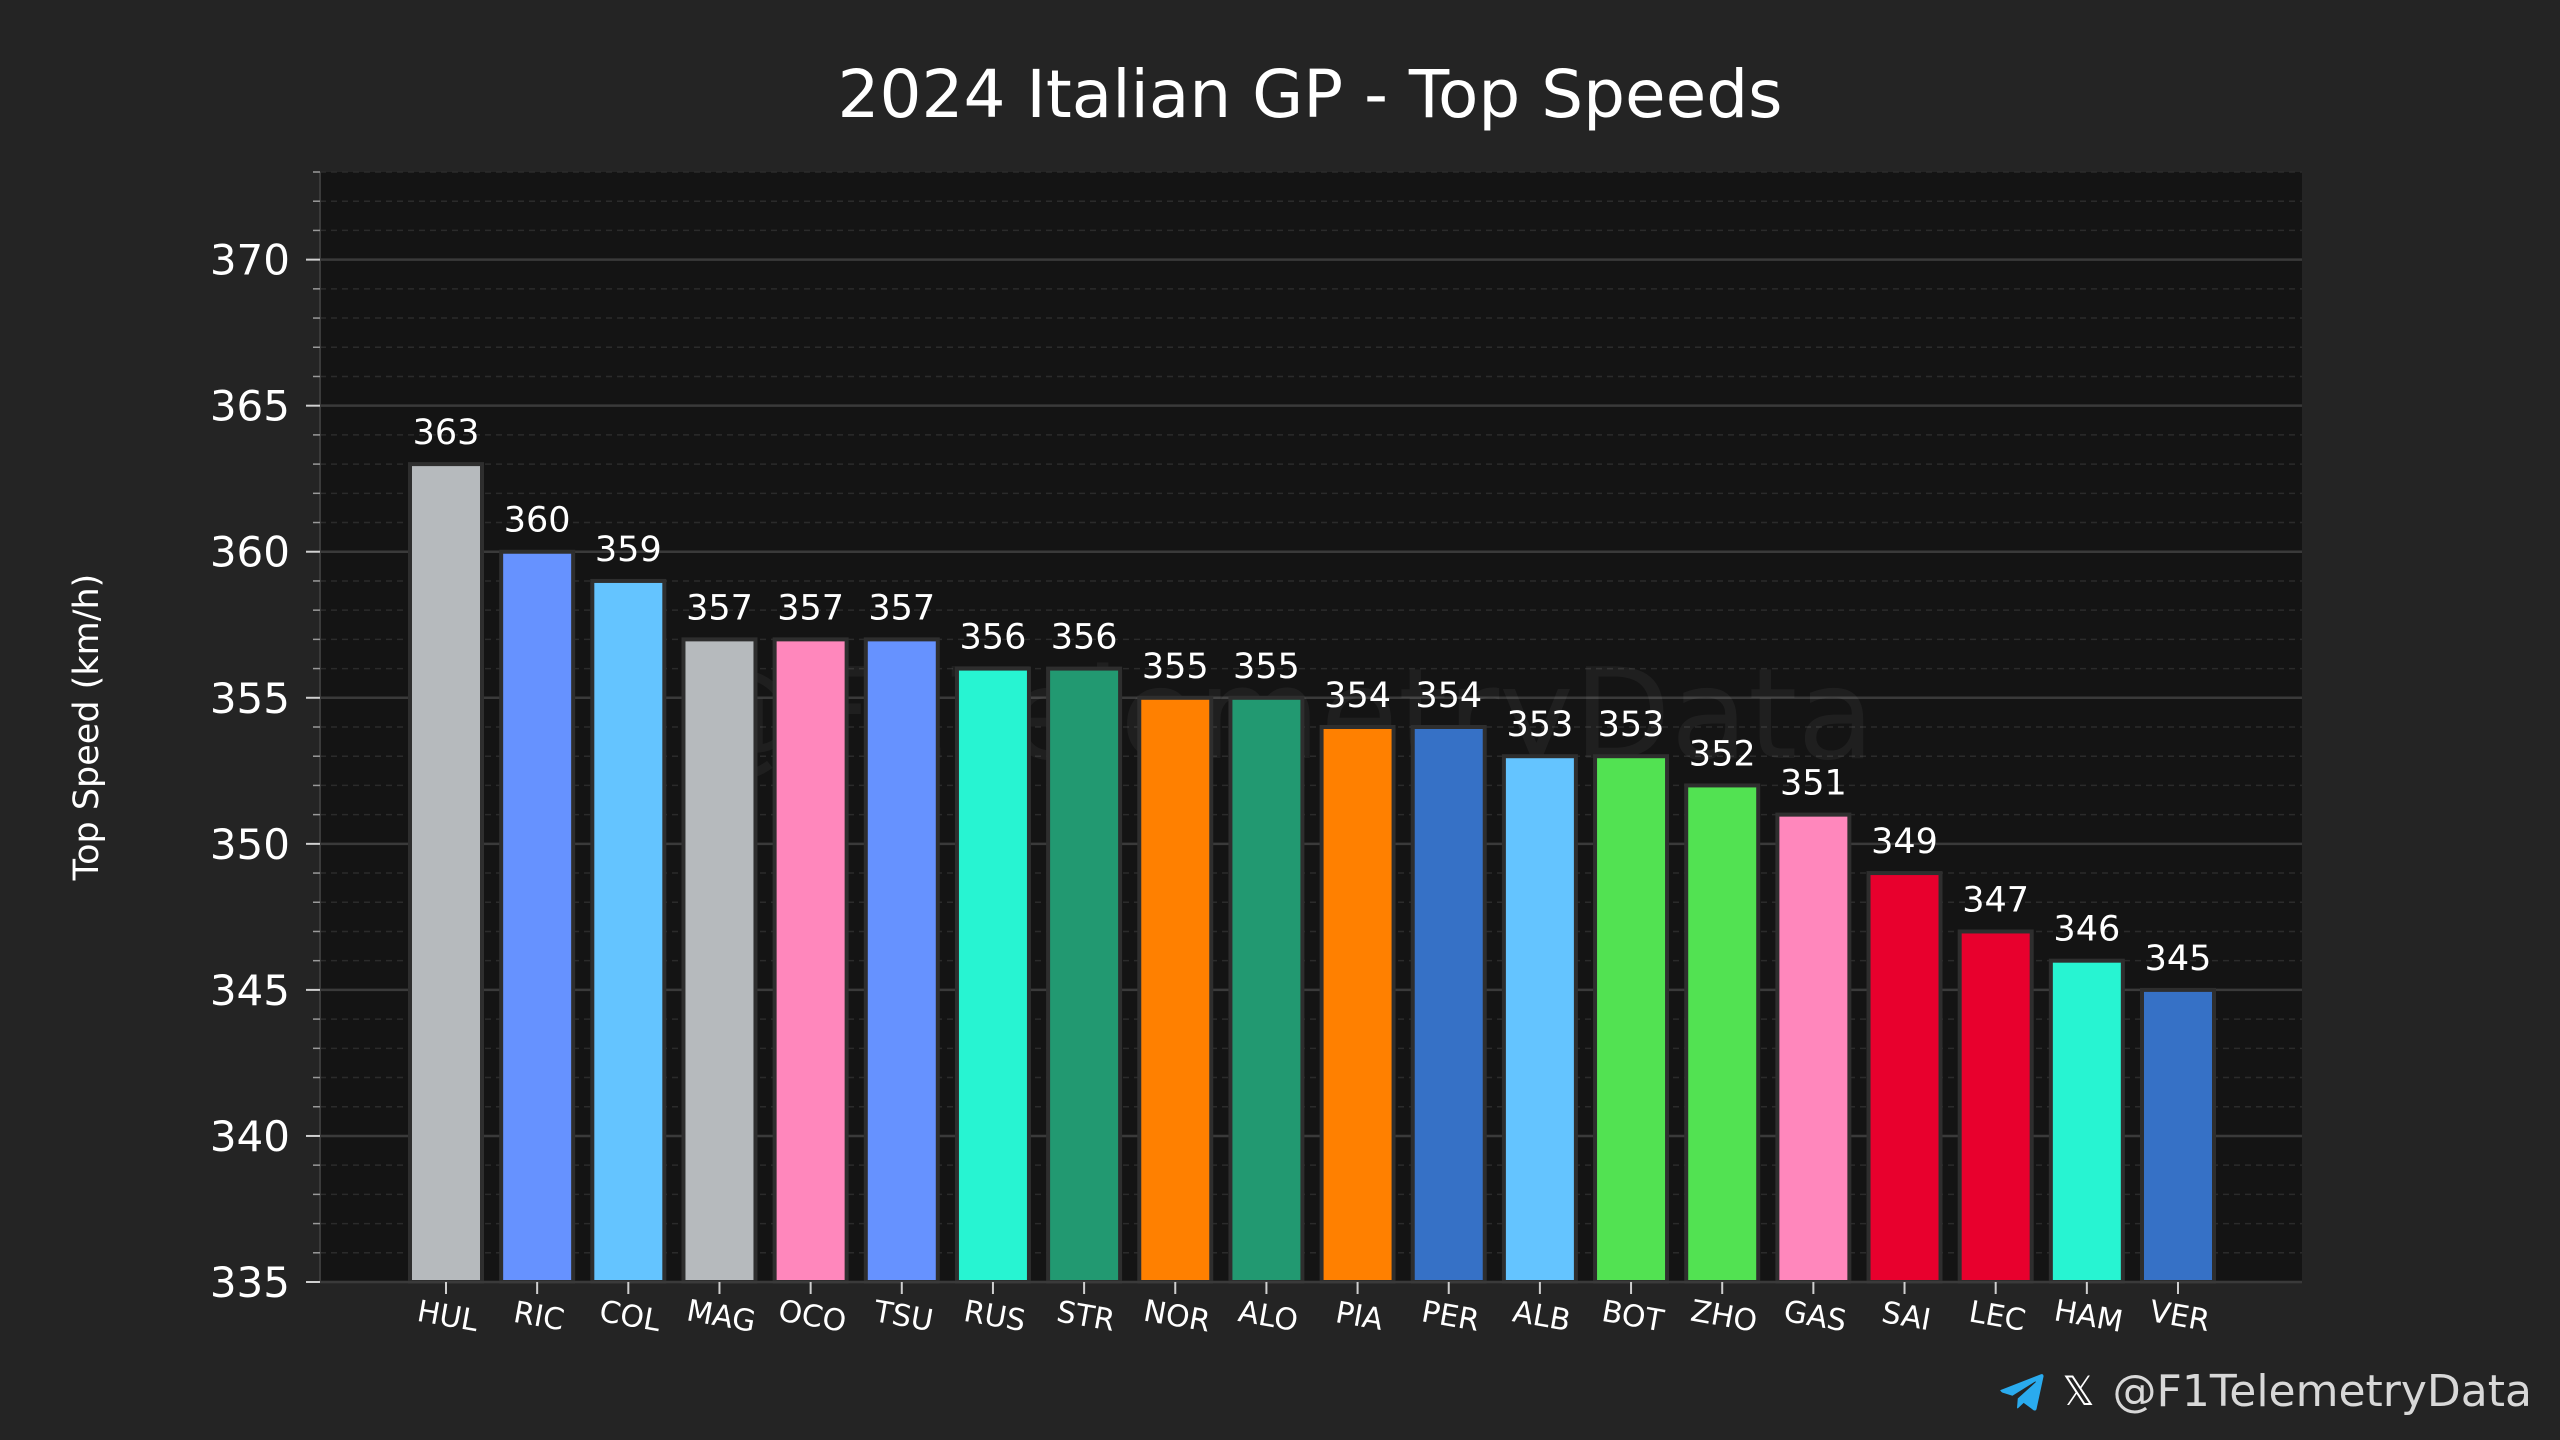  What do you see at coordinates (1175, 989) in the screenshot?
I see `bar-nor` at bounding box center [1175, 989].